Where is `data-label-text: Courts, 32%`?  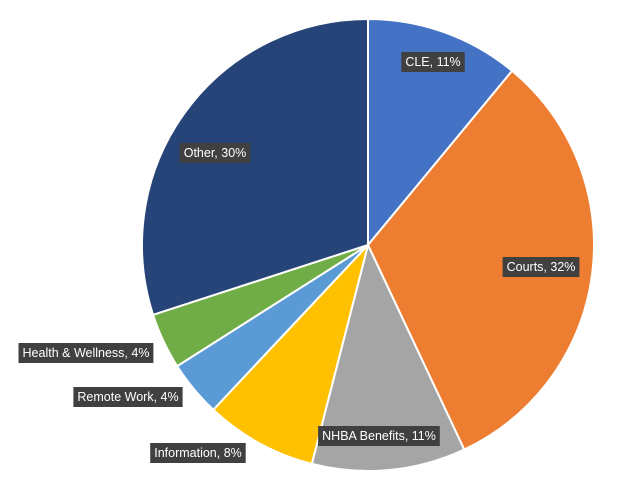
data-label-text: Courts, 32% is located at coordinates (541, 267).